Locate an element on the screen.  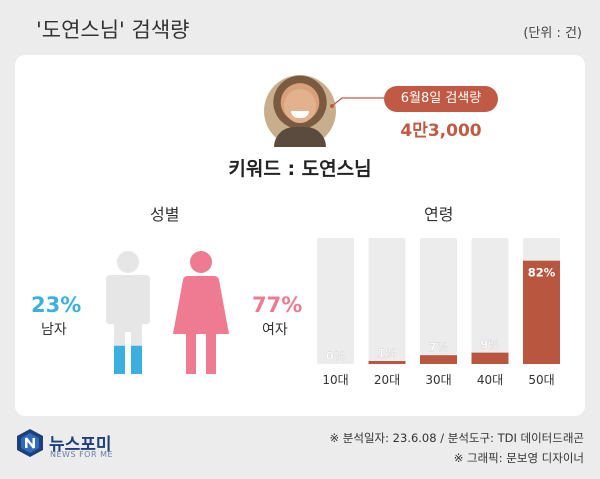
female-percent: 77% is located at coordinates (277, 305).